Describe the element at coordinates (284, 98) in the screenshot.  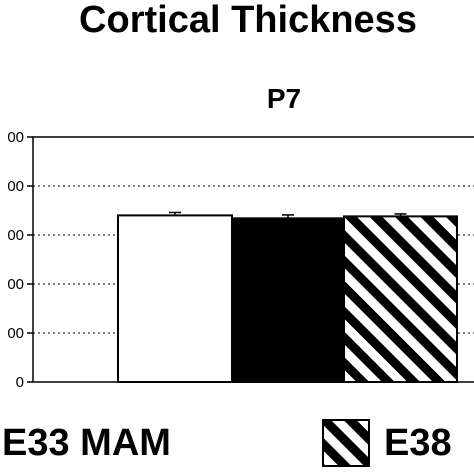
I see `chart-subtitle: P7` at that location.